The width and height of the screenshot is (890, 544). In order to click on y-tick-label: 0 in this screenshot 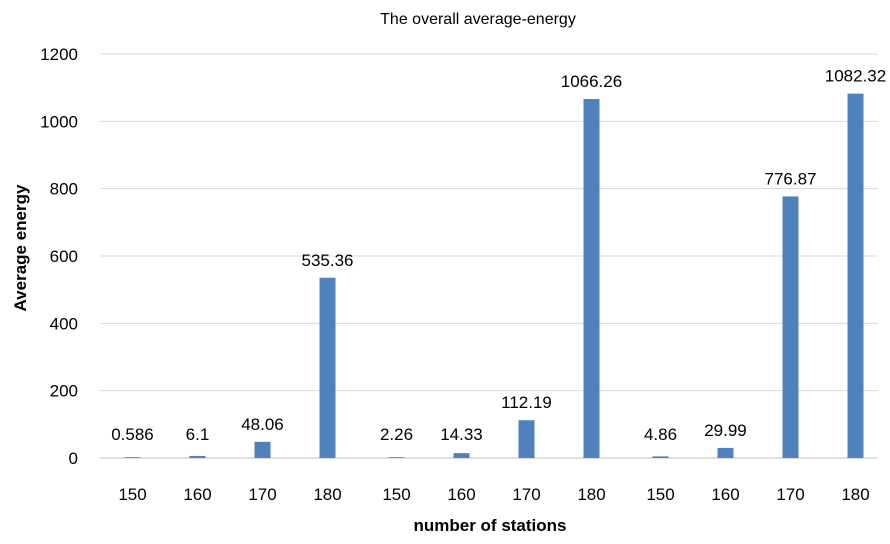, I will do `click(73, 458)`.